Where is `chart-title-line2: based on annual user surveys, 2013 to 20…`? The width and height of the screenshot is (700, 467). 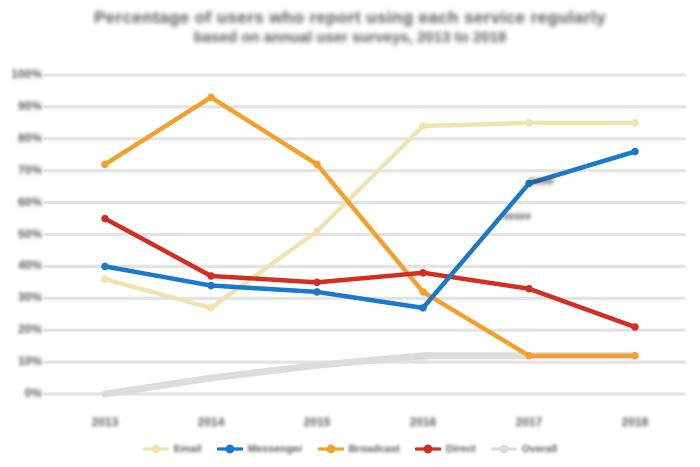 chart-title-line2: based on annual user surveys, 2013 to 20… is located at coordinates (350, 37).